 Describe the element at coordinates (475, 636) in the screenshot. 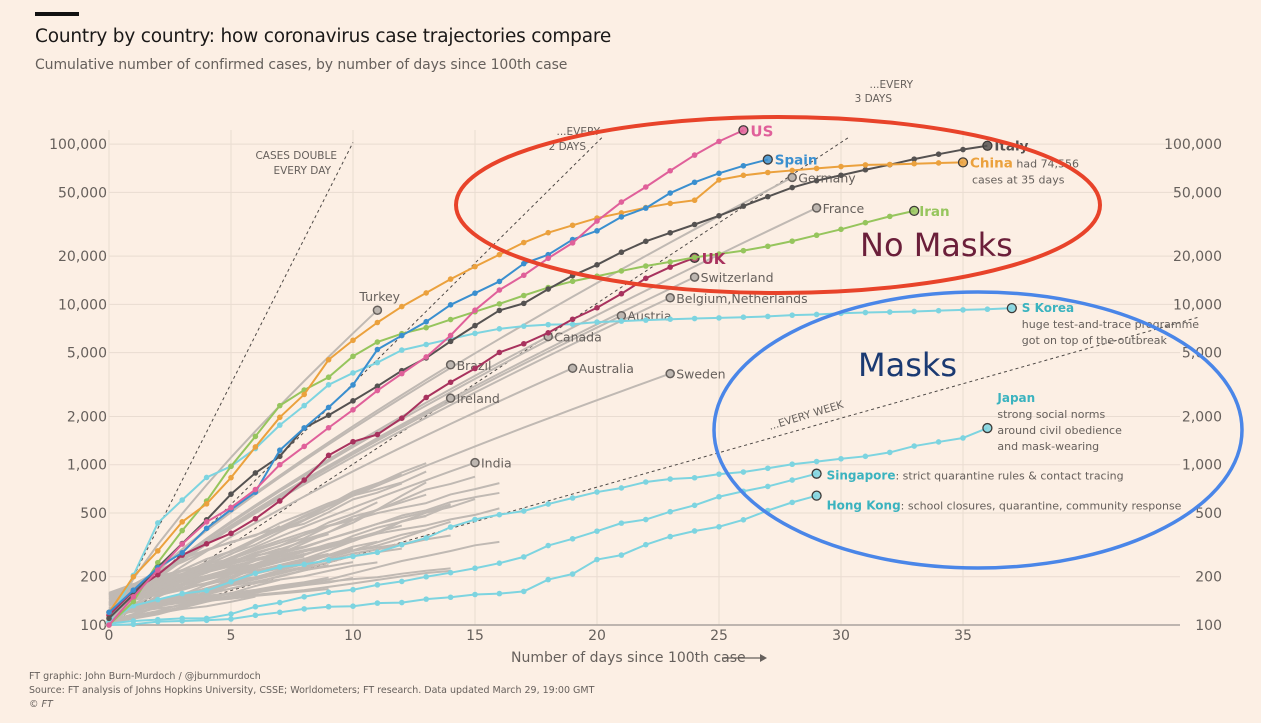

I see `x-tick-label: 15` at that location.